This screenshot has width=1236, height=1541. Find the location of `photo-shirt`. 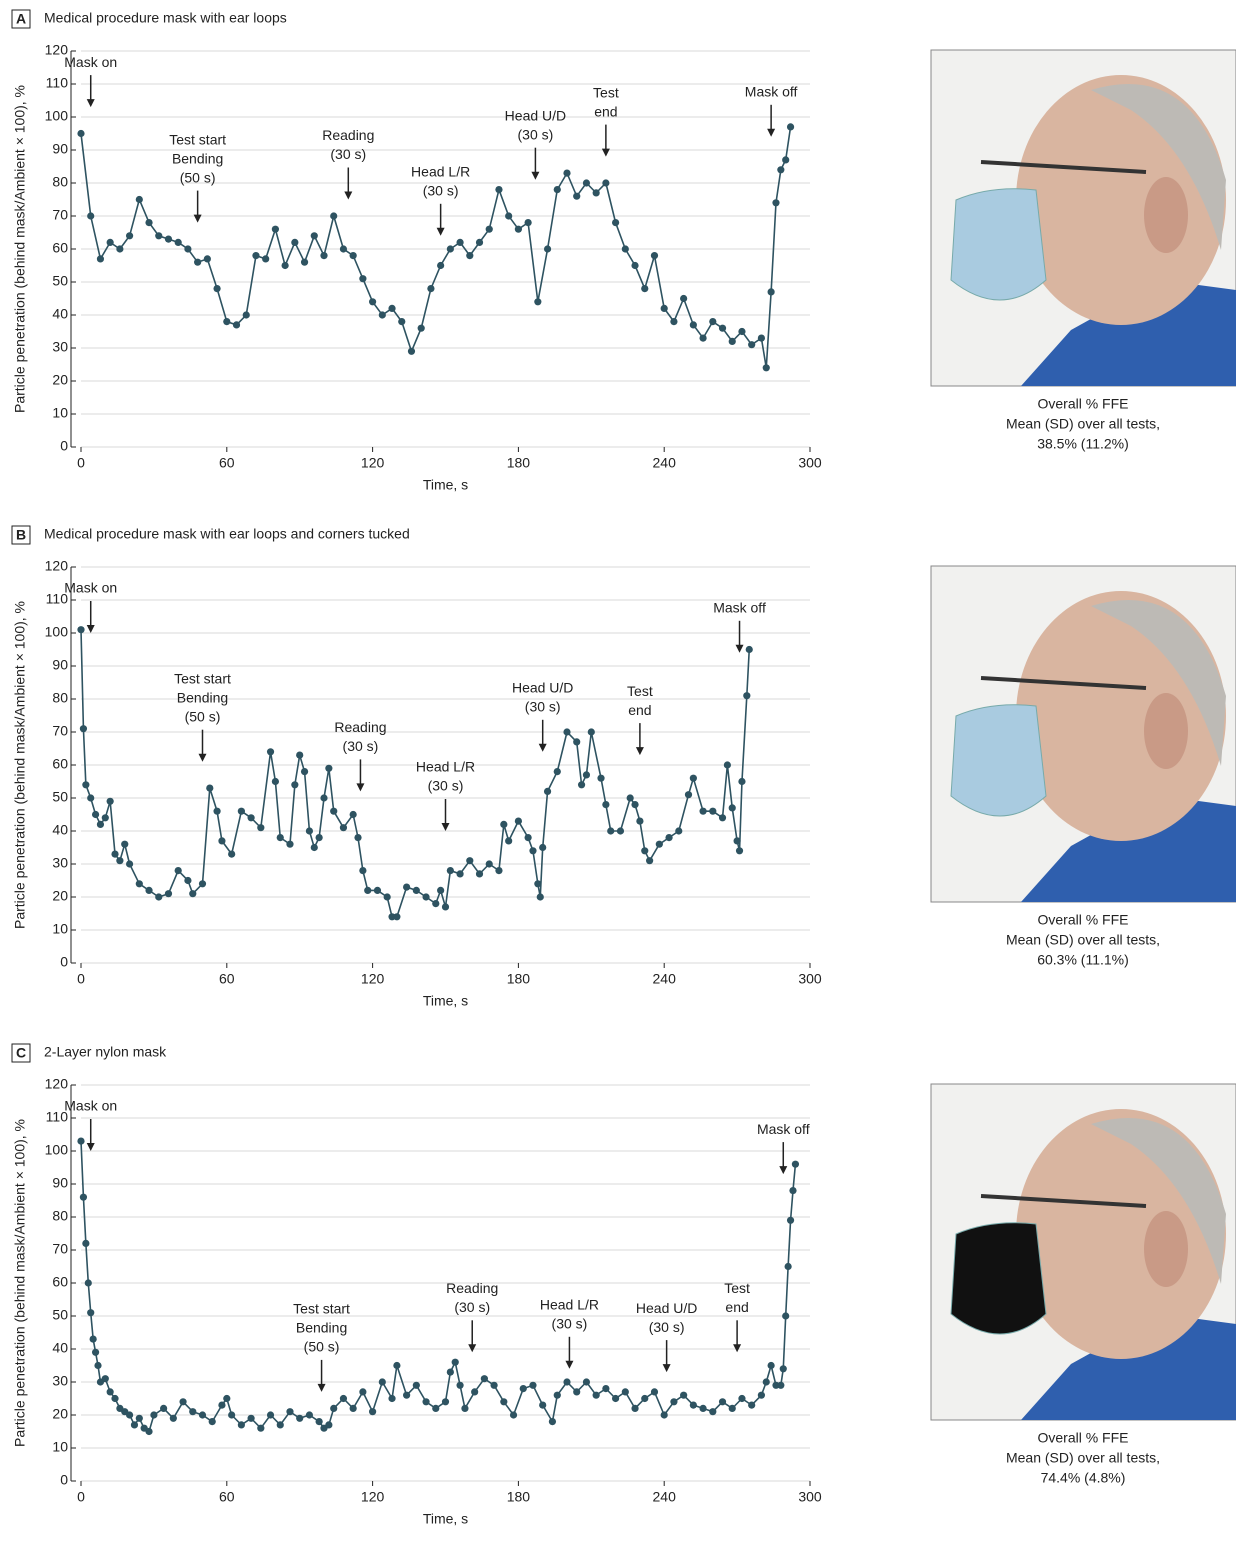

photo-shirt is located at coordinates (1128, 1367).